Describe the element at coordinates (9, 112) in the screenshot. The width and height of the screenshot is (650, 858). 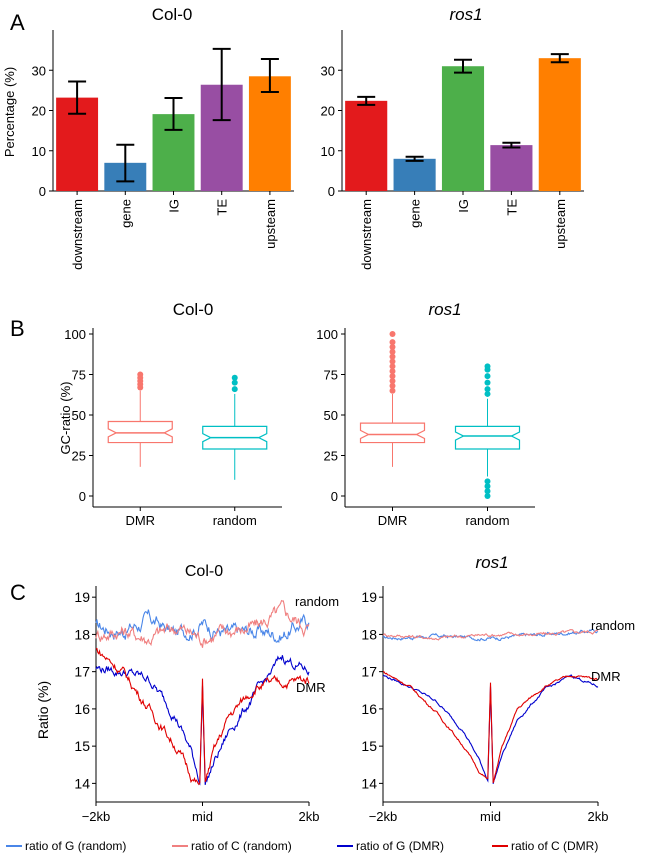
I see `chart-a-col0-ylabel: Percentage (%)` at that location.